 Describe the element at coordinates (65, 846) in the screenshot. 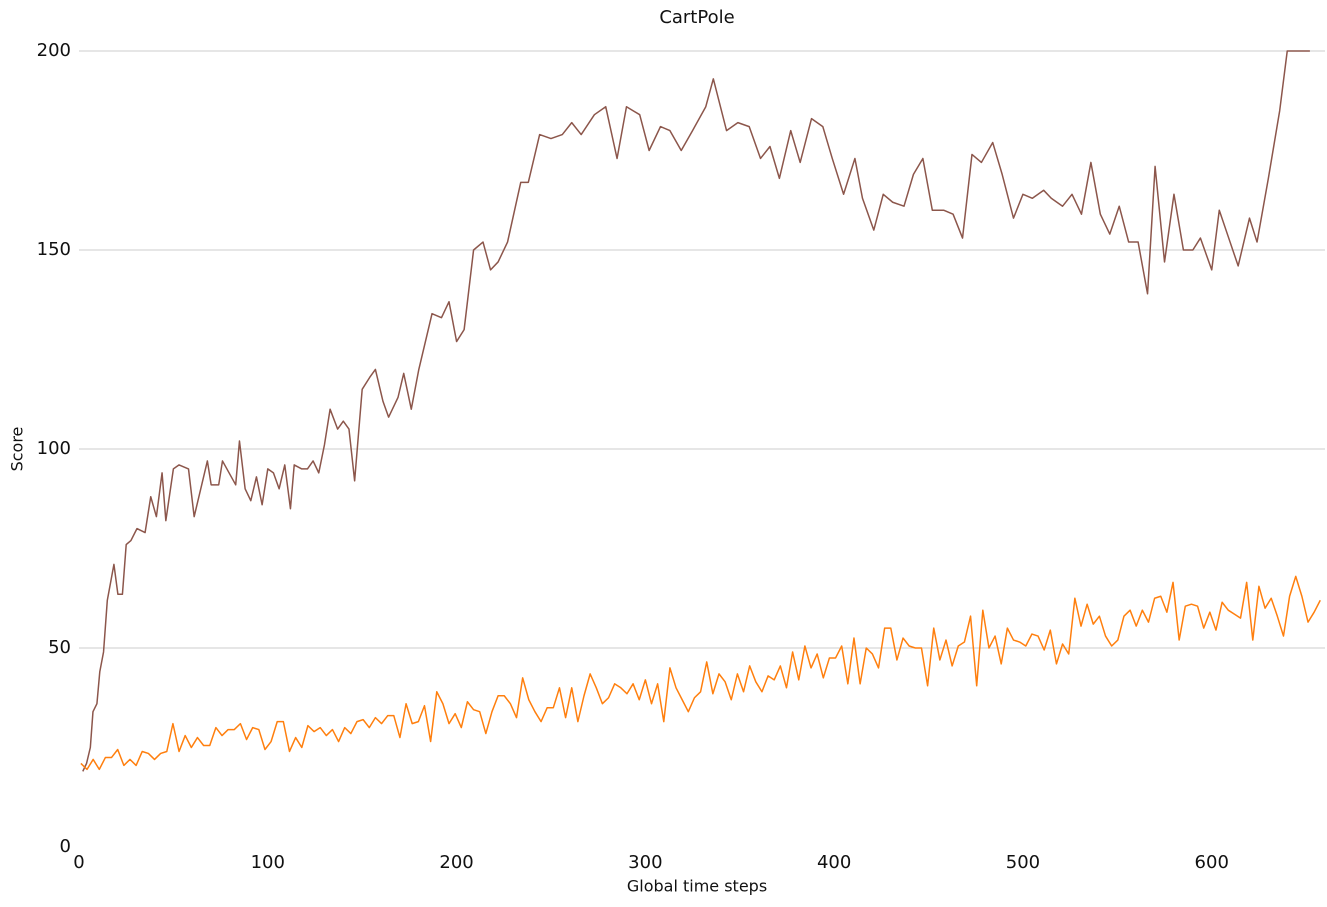

I see `y-tick-label: 0` at that location.